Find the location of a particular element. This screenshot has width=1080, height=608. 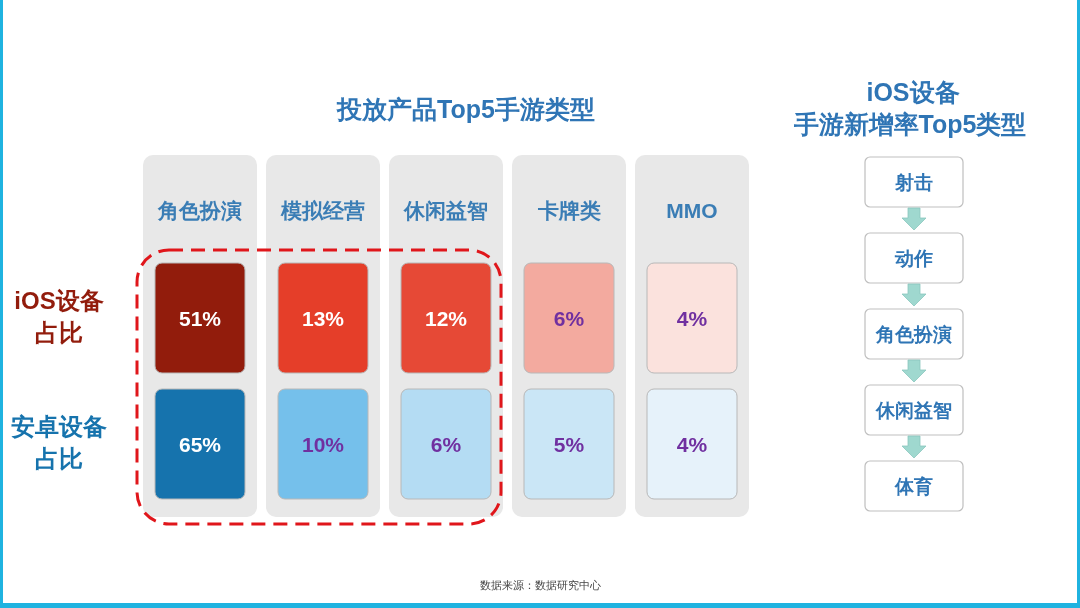

y-tick-label: 安卓设备占比 is located at coordinates (59, 443).